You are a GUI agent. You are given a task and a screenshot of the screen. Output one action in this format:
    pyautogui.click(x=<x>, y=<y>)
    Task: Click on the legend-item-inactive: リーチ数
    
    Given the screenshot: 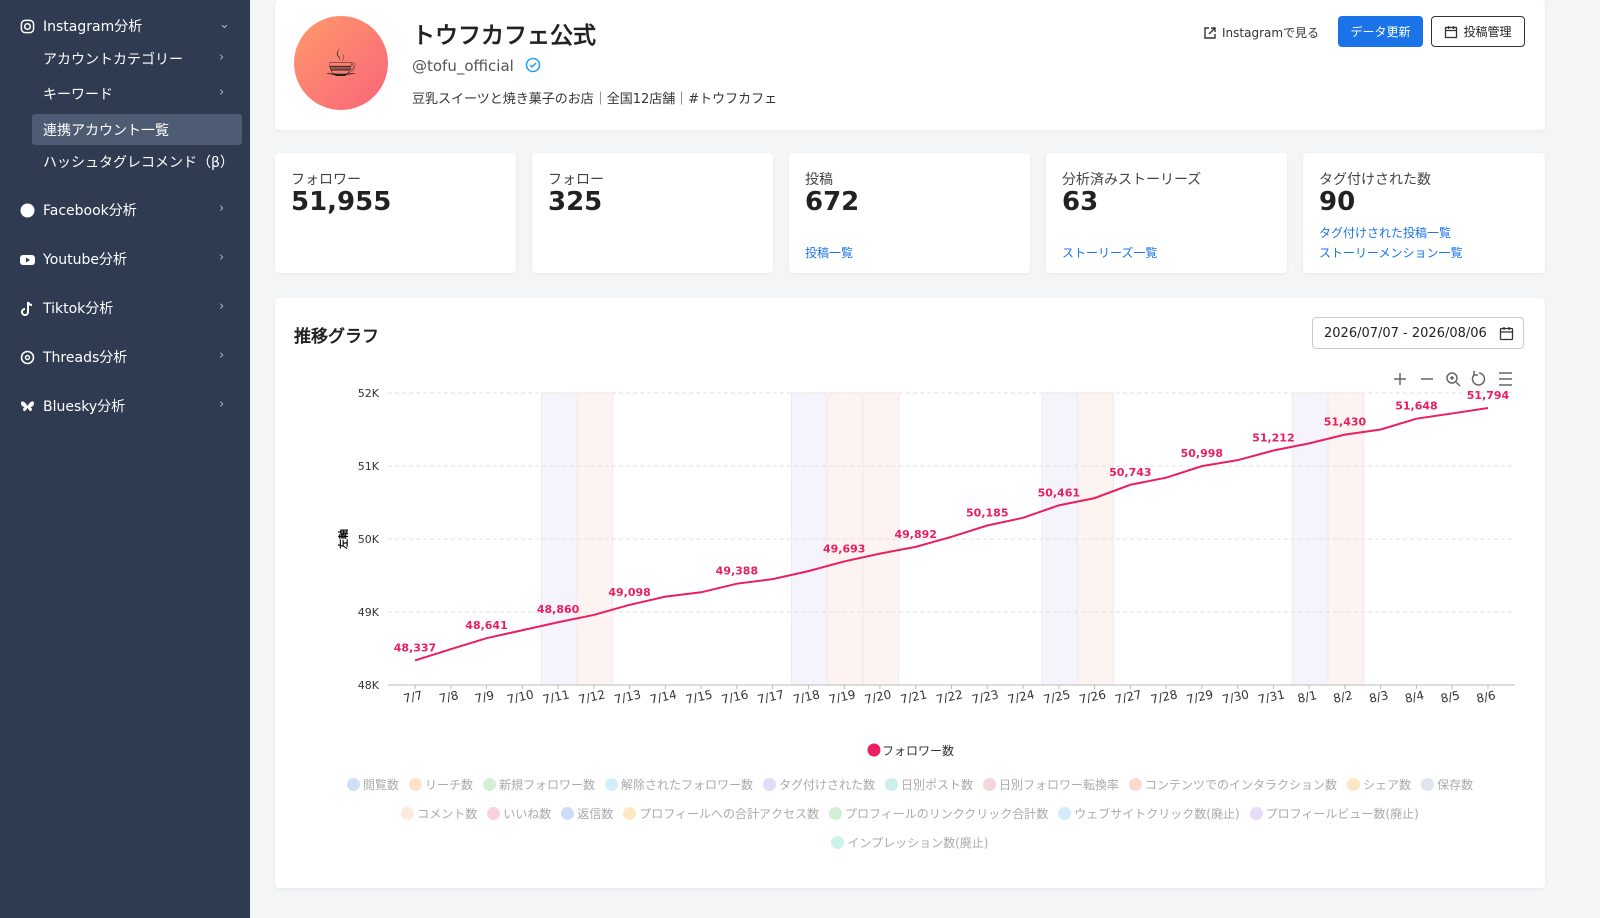 What is the action you would take?
    pyautogui.click(x=440, y=784)
    